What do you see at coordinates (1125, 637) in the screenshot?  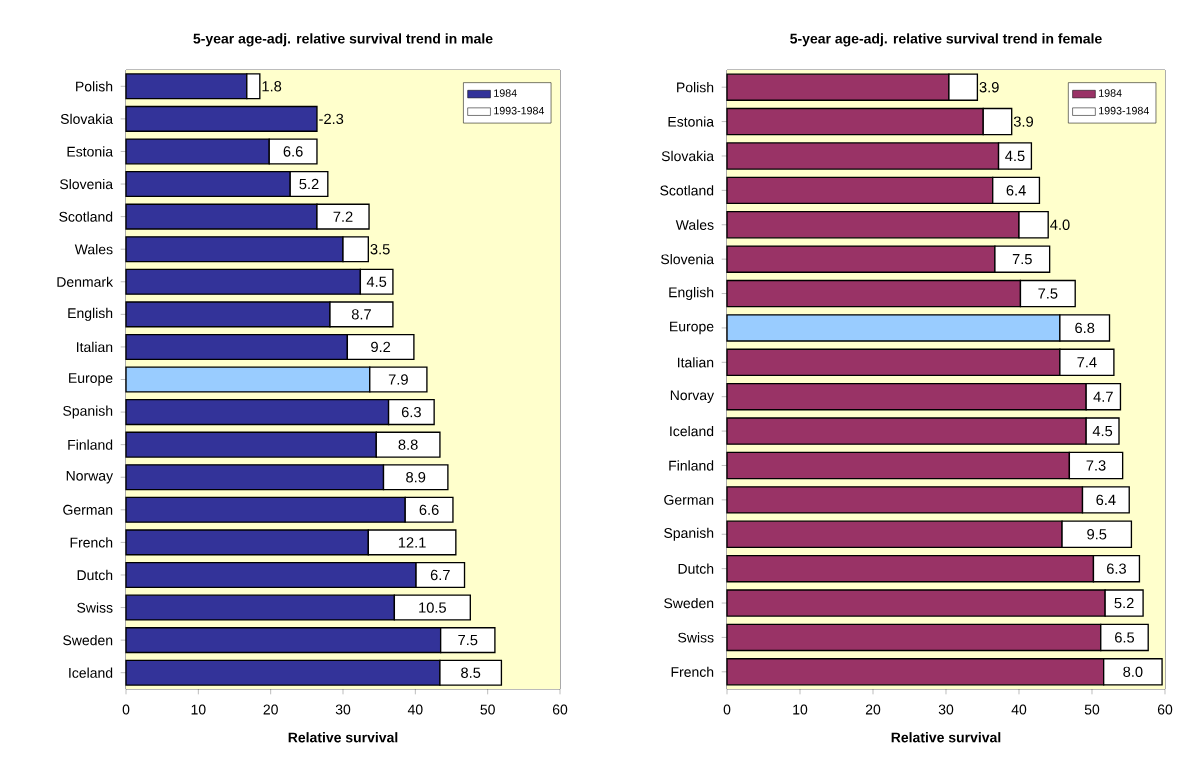 I see `data-label: 6.5` at bounding box center [1125, 637].